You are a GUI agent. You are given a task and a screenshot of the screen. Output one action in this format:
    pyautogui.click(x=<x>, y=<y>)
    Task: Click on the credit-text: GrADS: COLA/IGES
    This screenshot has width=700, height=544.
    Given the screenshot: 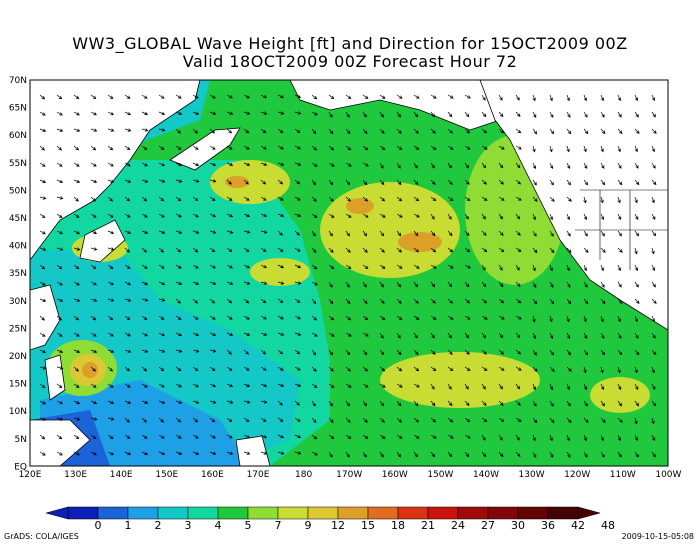 What is the action you would take?
    pyautogui.click(x=41, y=536)
    